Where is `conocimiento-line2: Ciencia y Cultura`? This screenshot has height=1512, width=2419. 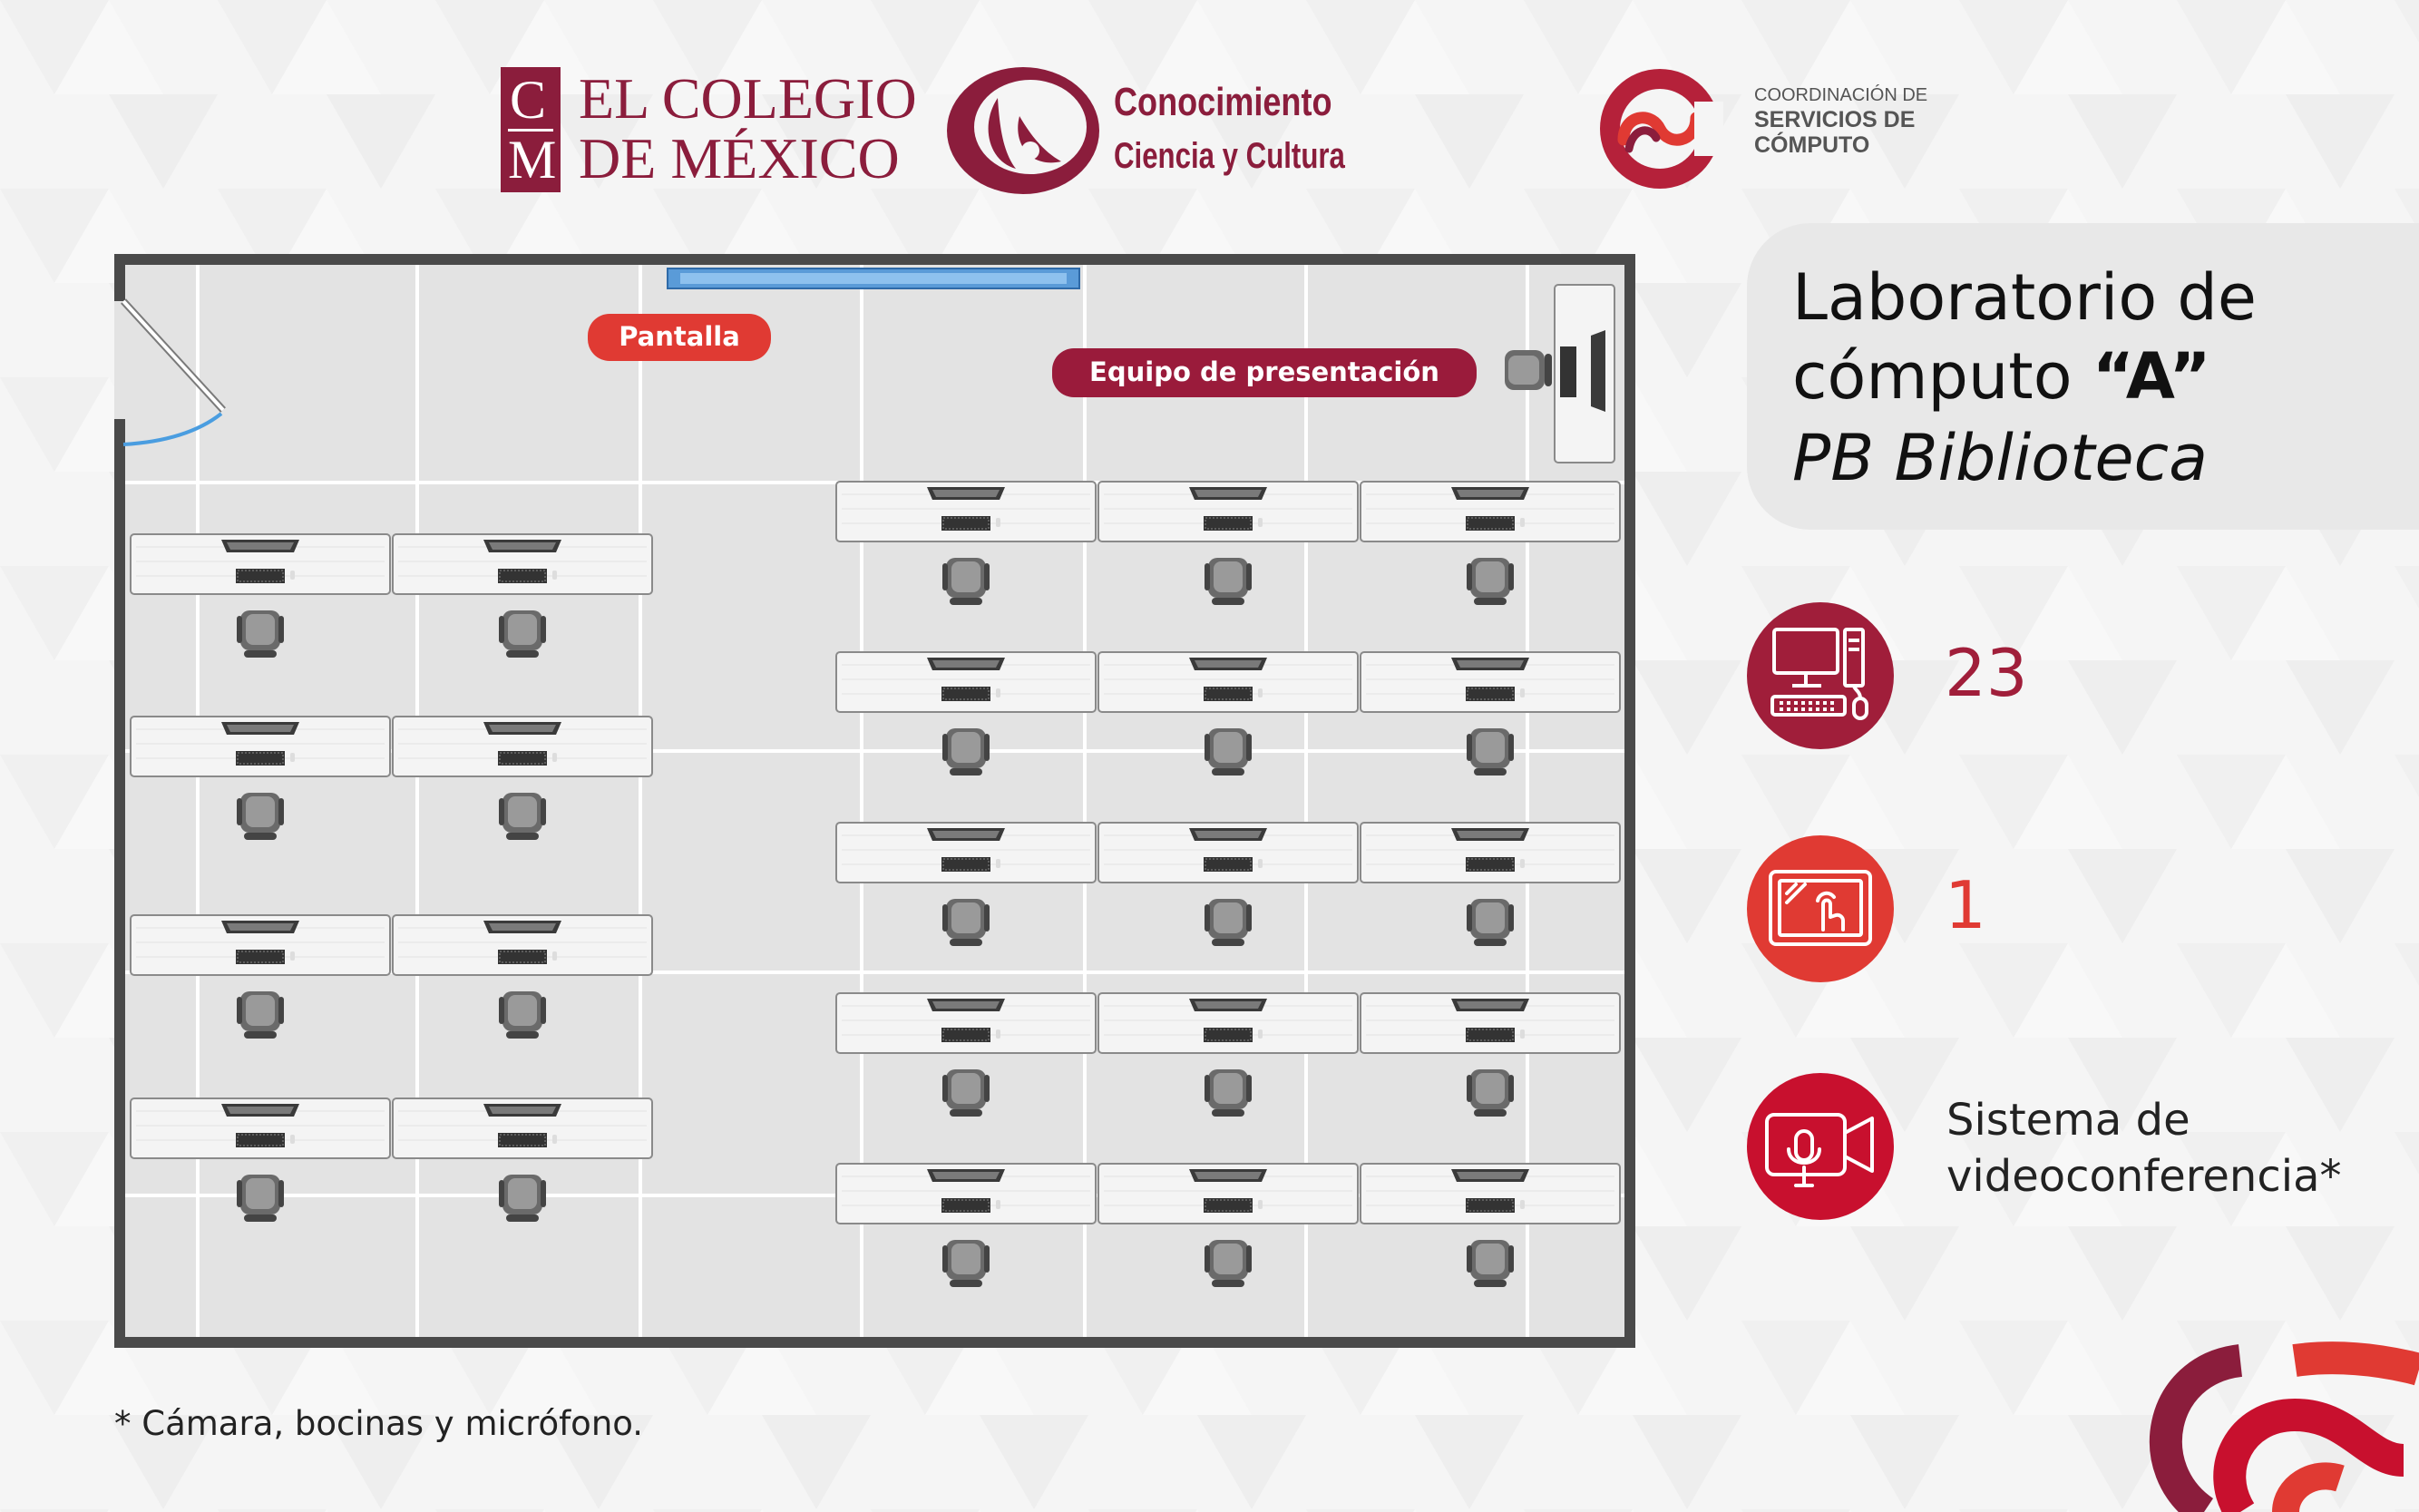
conocimiento-line2: Ciencia y Cultura is located at coordinates (1230, 156).